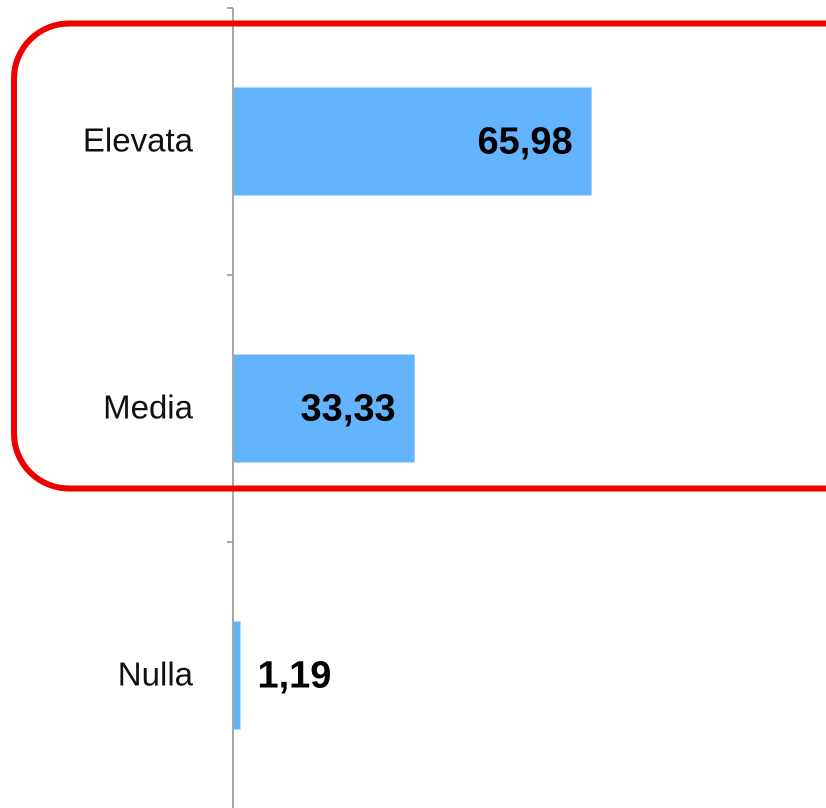 The height and width of the screenshot is (808, 826). What do you see at coordinates (525, 142) in the screenshot?
I see `value-label: 65,98` at bounding box center [525, 142].